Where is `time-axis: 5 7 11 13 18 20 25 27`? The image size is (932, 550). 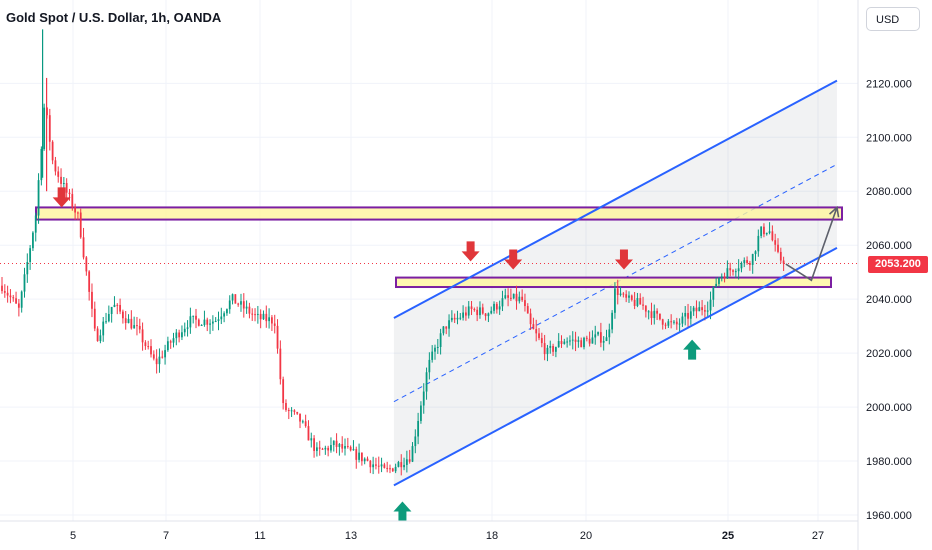 time-axis: 5 7 11 13 18 20 25 27 is located at coordinates (447, 536).